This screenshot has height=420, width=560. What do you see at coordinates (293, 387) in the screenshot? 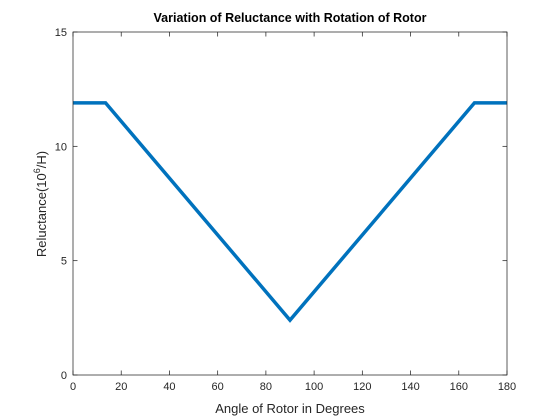
I see `x-tick-labels: 0 20 40 60 80 100 120 140 160 180` at bounding box center [293, 387].